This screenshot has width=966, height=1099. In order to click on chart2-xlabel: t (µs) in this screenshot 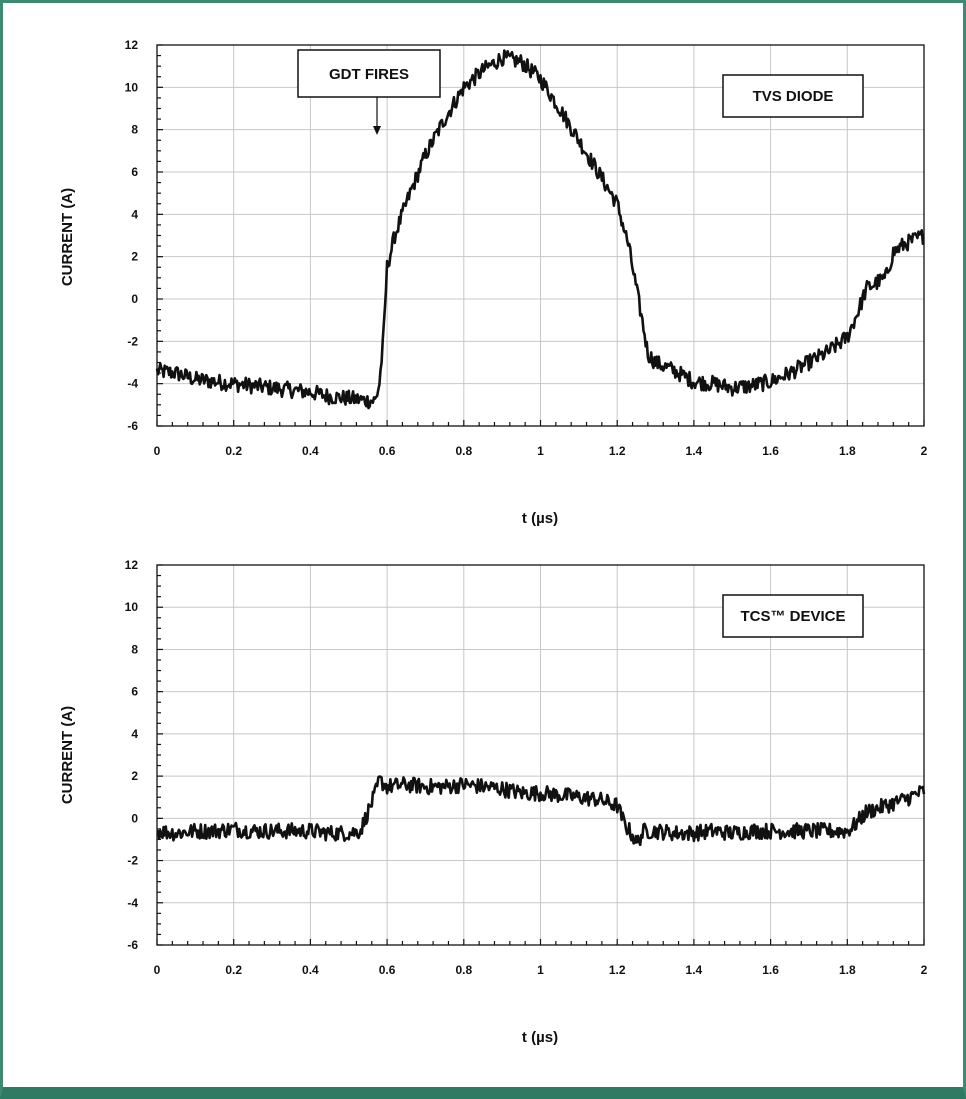, I will do `click(540, 1037)`.